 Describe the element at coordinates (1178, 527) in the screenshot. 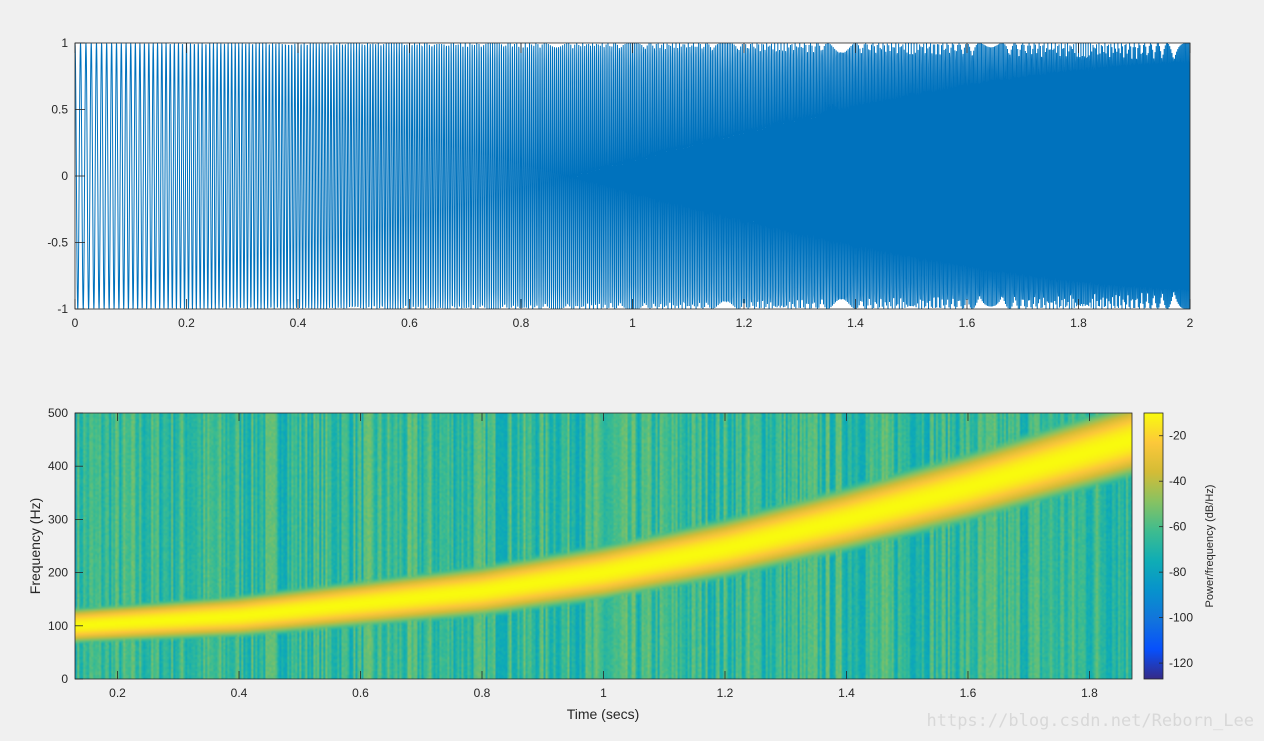

I see `colorbar-tick-label: -60` at that location.